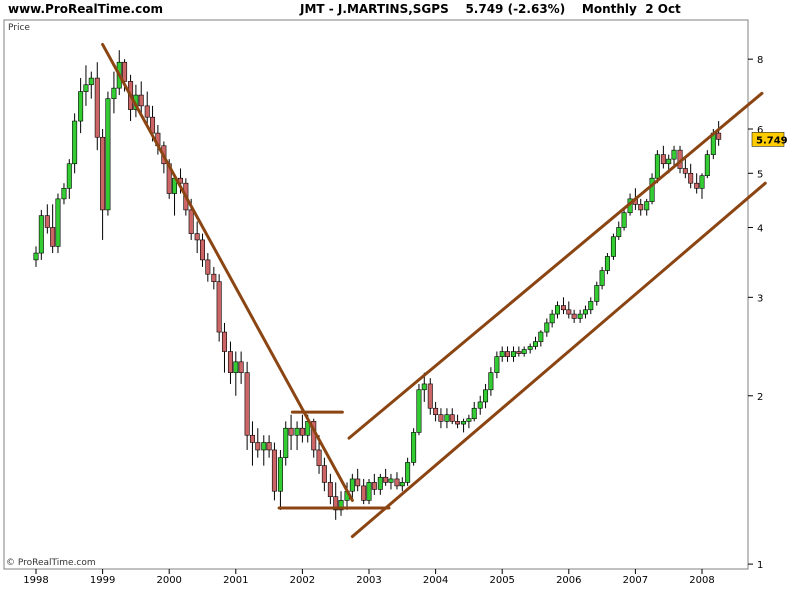 This screenshot has height=600, width=800. Describe the element at coordinates (85, 9) in the screenshot. I see `site-url: www.ProRealTime.com` at that location.